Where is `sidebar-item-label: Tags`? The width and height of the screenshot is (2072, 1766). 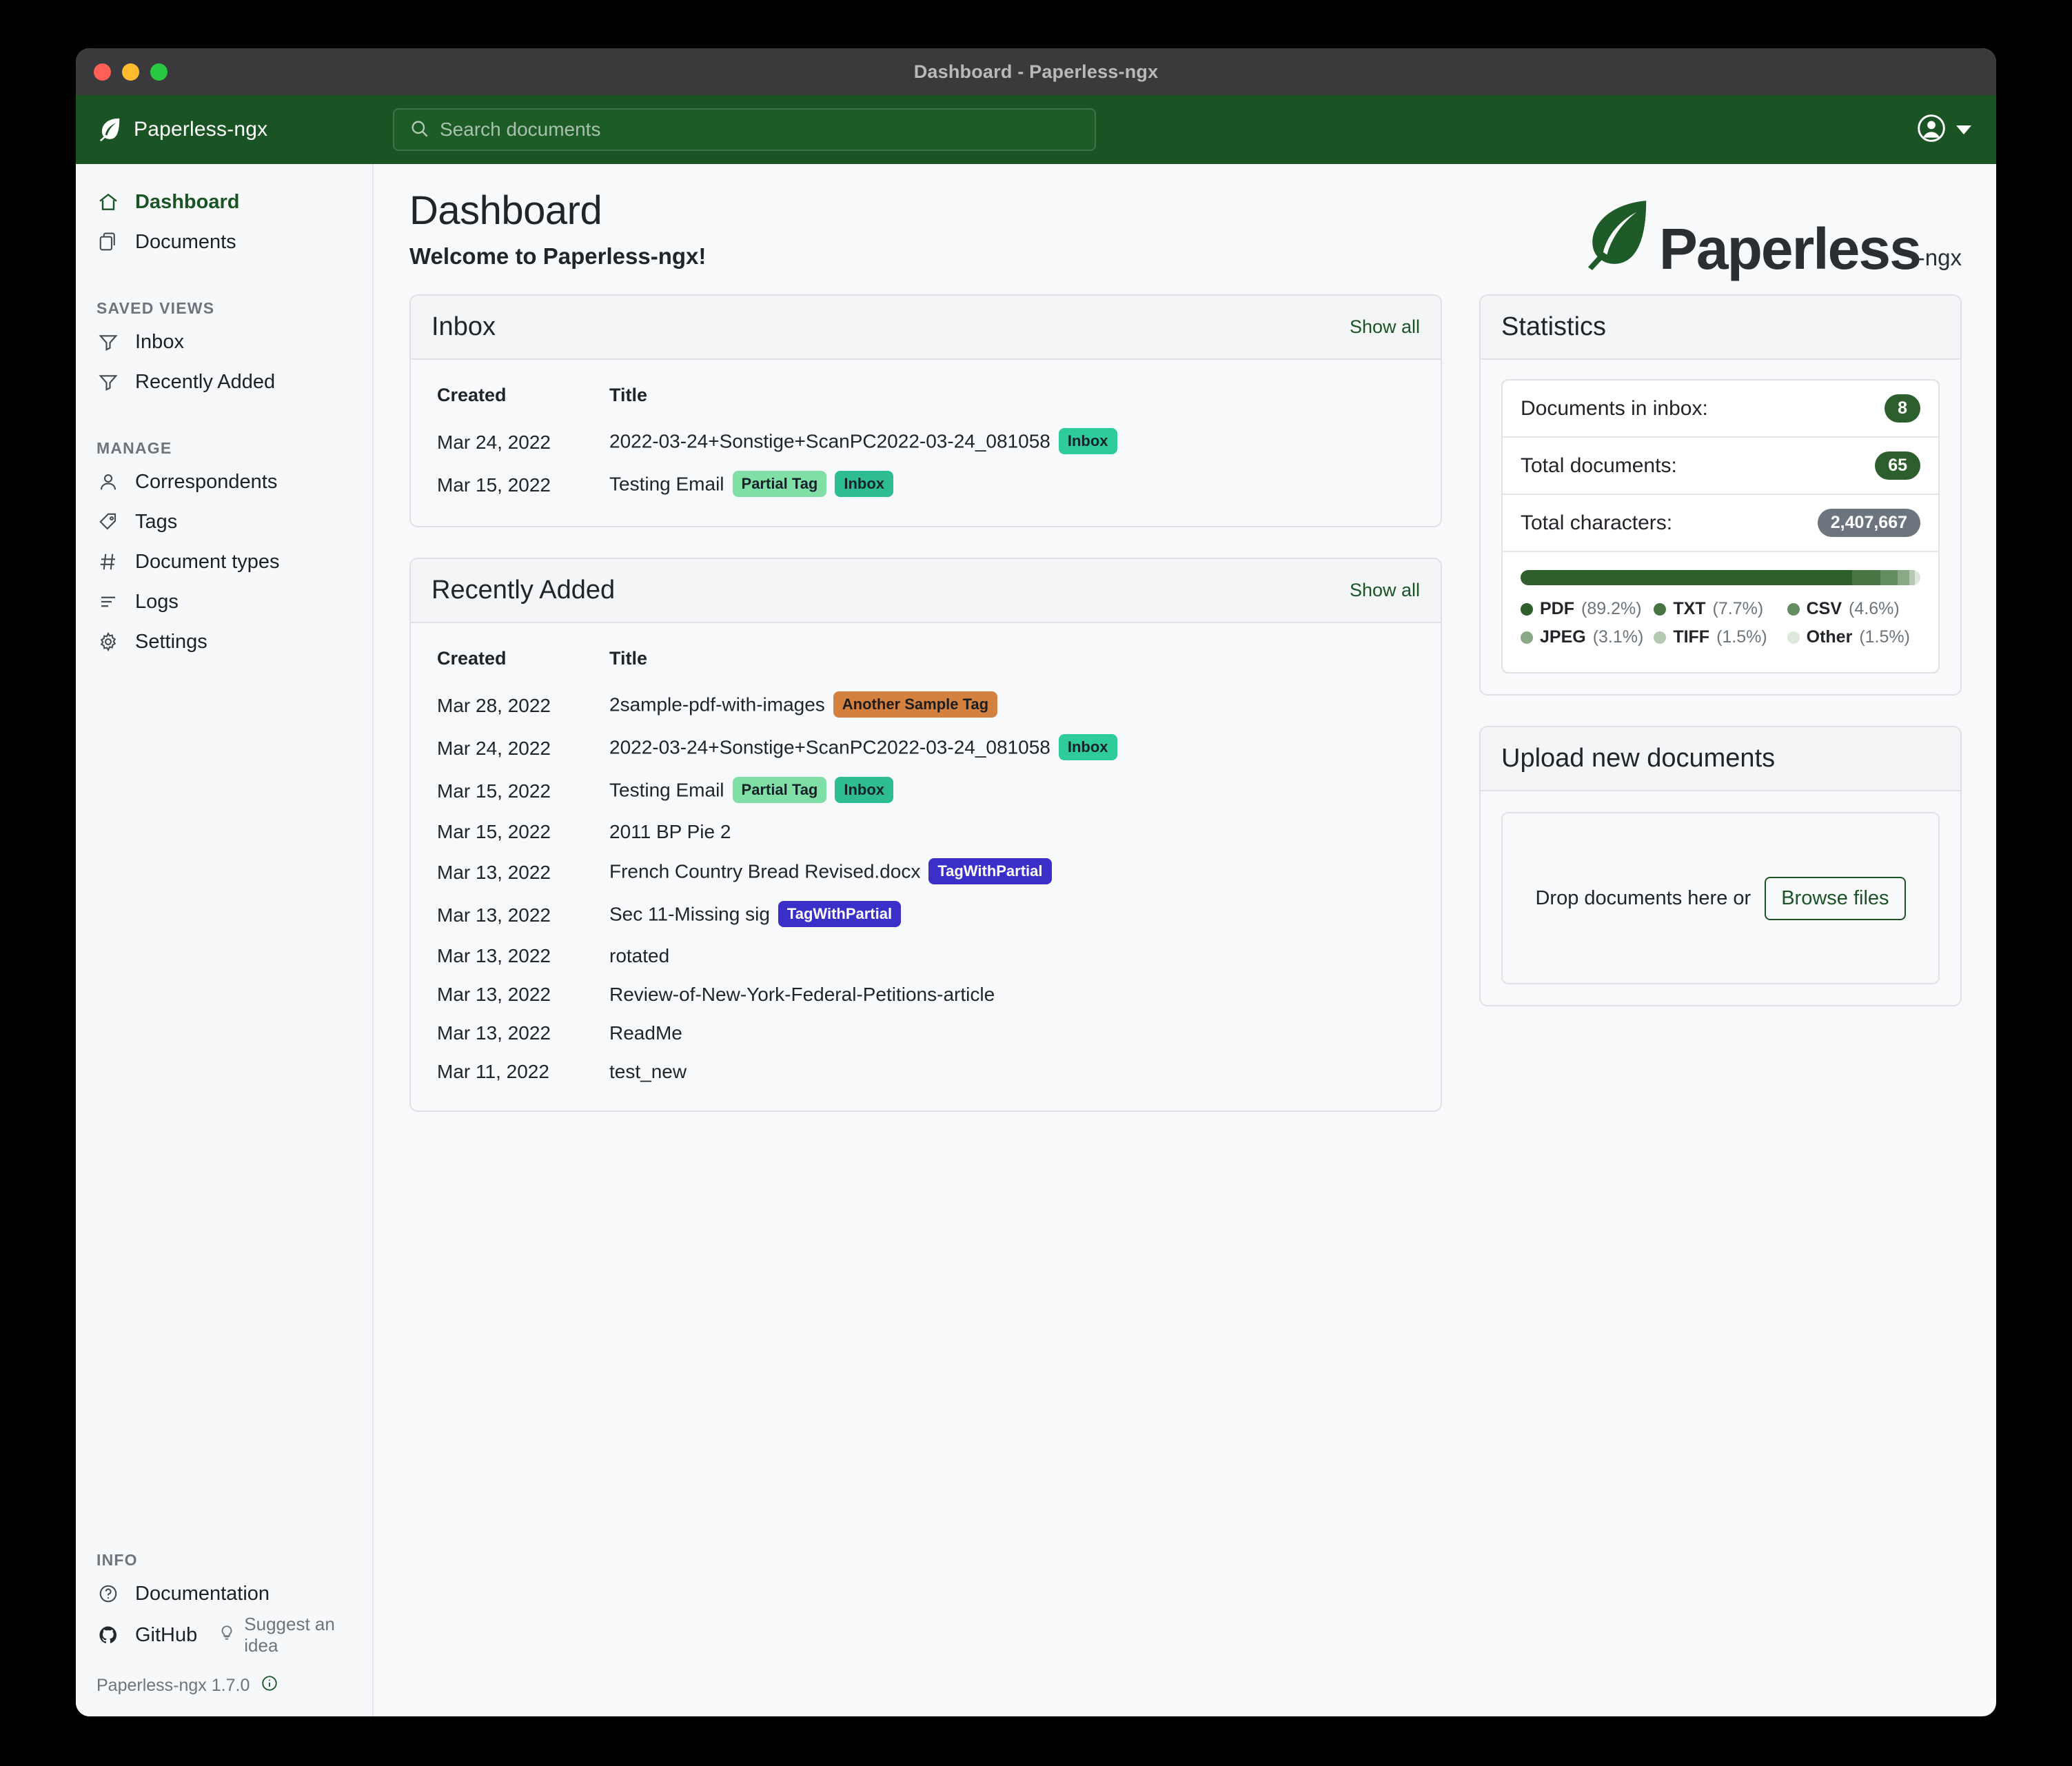
sidebar-item-label: Tags is located at coordinates (156, 521).